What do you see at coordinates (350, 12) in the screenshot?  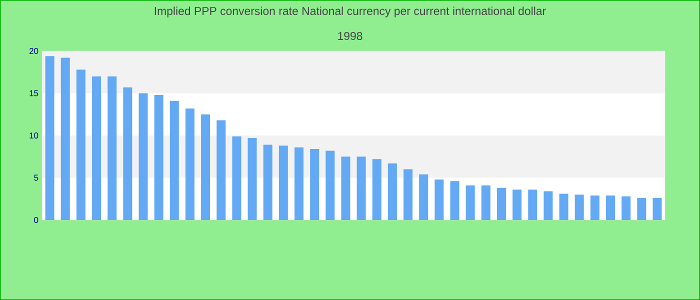 I see `chart-title: Implied PPP conversion rate National currency per current international dollar` at bounding box center [350, 12].